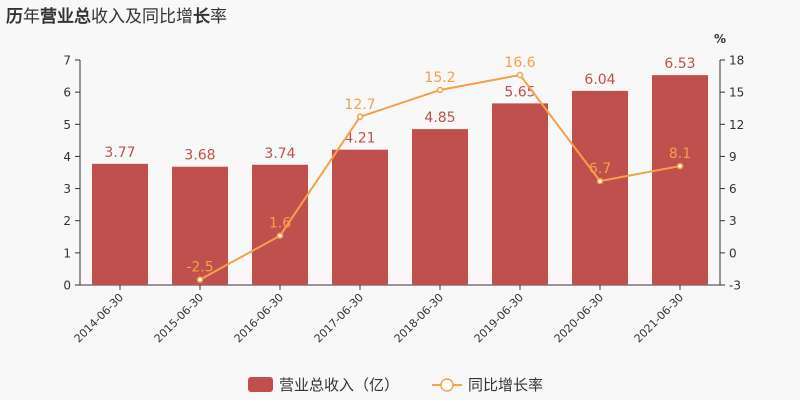 This screenshot has height=400, width=800. What do you see at coordinates (419, 318) in the screenshot?
I see `x-tick-label: 2018-06-30` at bounding box center [419, 318].